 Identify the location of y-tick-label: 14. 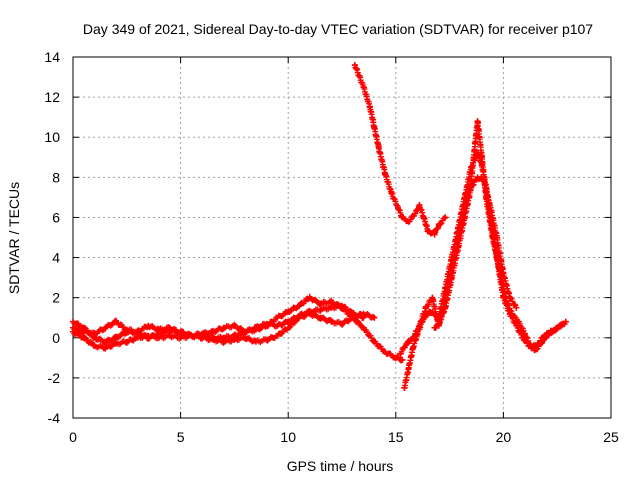
(52, 57).